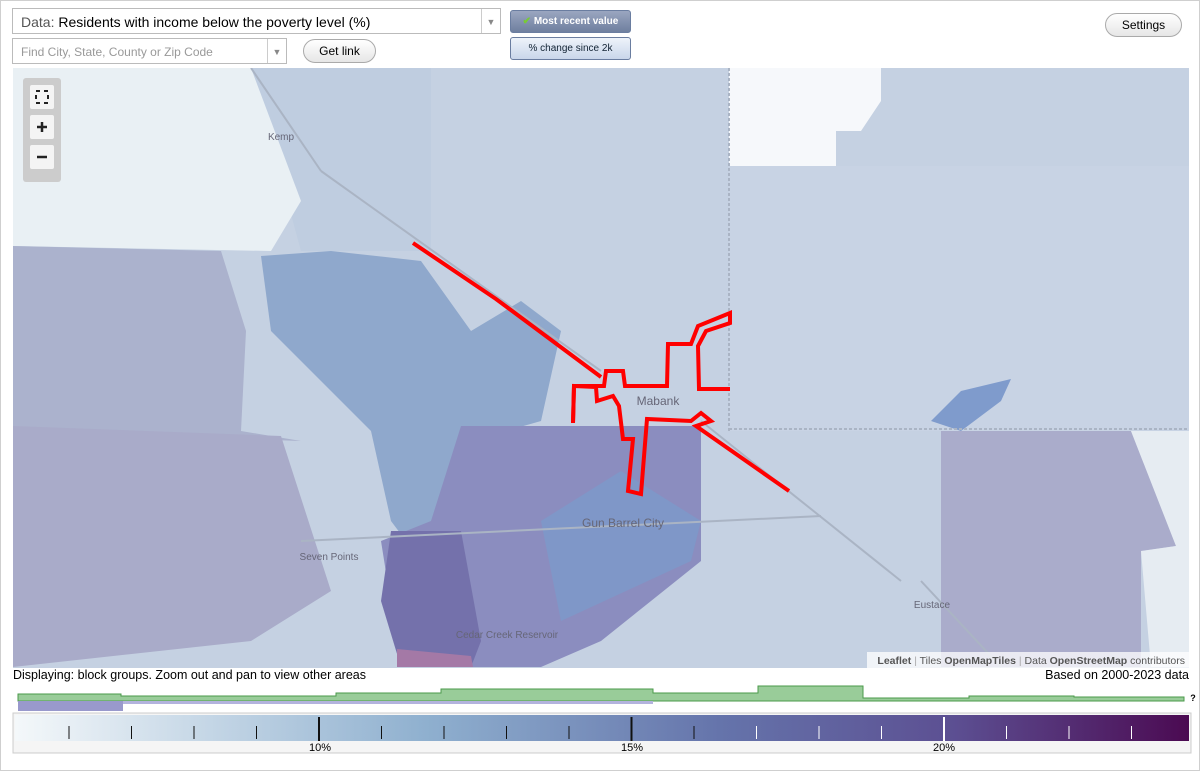  I want to click on selected-boundary, so click(601, 369).